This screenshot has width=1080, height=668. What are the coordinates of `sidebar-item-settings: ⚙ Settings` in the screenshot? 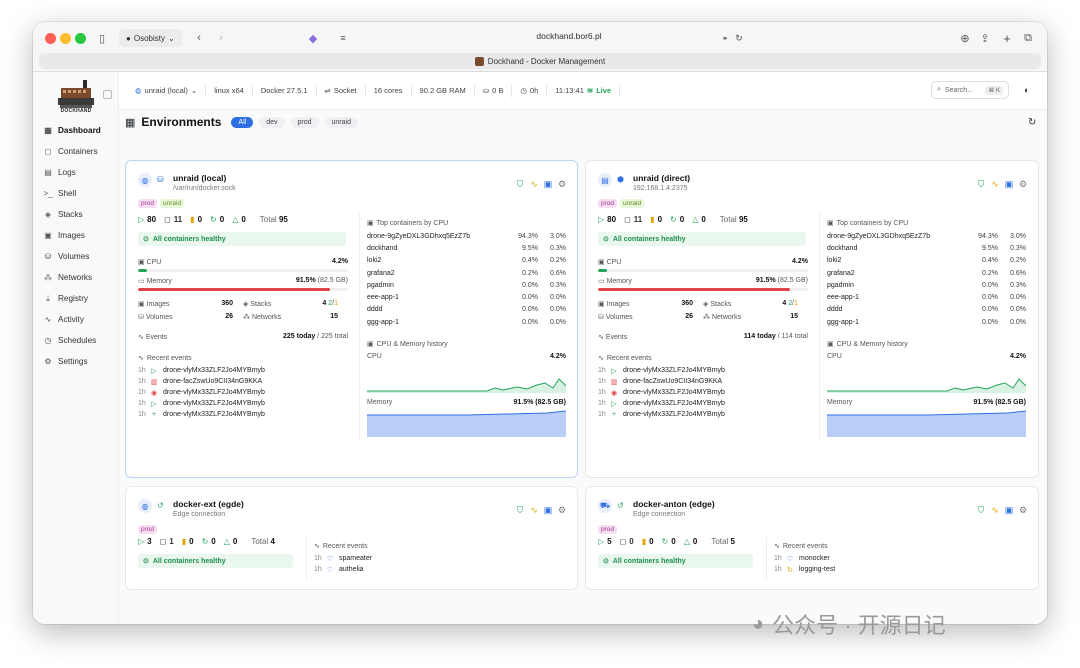 It's located at (79, 361).